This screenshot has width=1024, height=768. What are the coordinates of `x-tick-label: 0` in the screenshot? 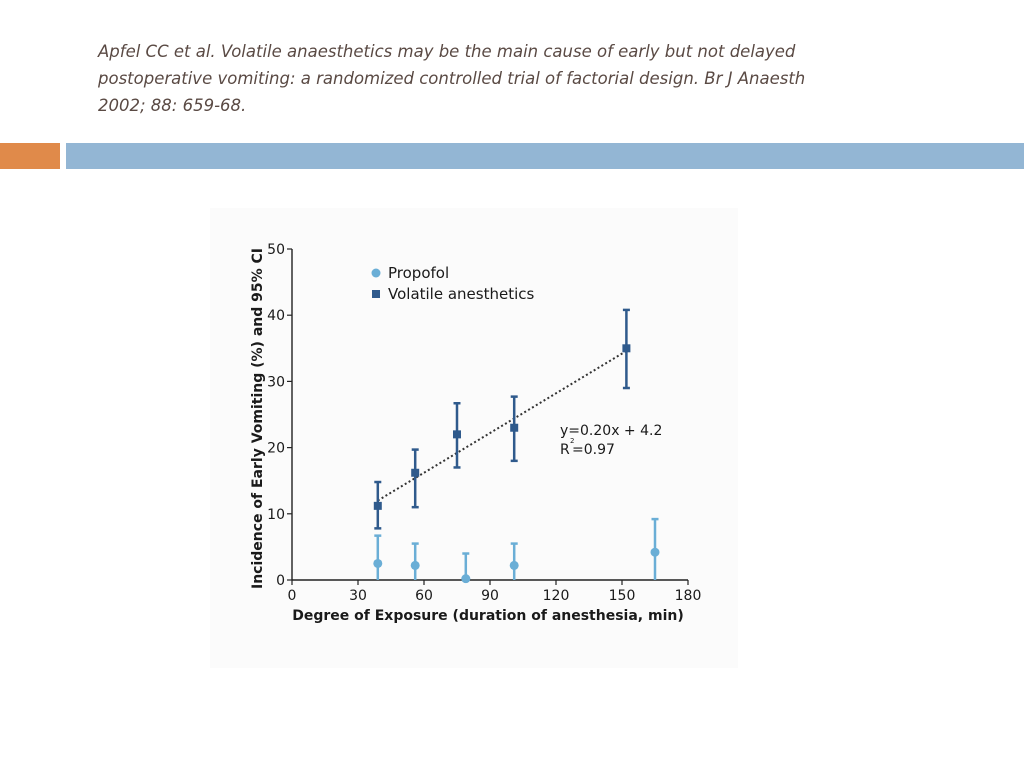 It's located at (292, 596).